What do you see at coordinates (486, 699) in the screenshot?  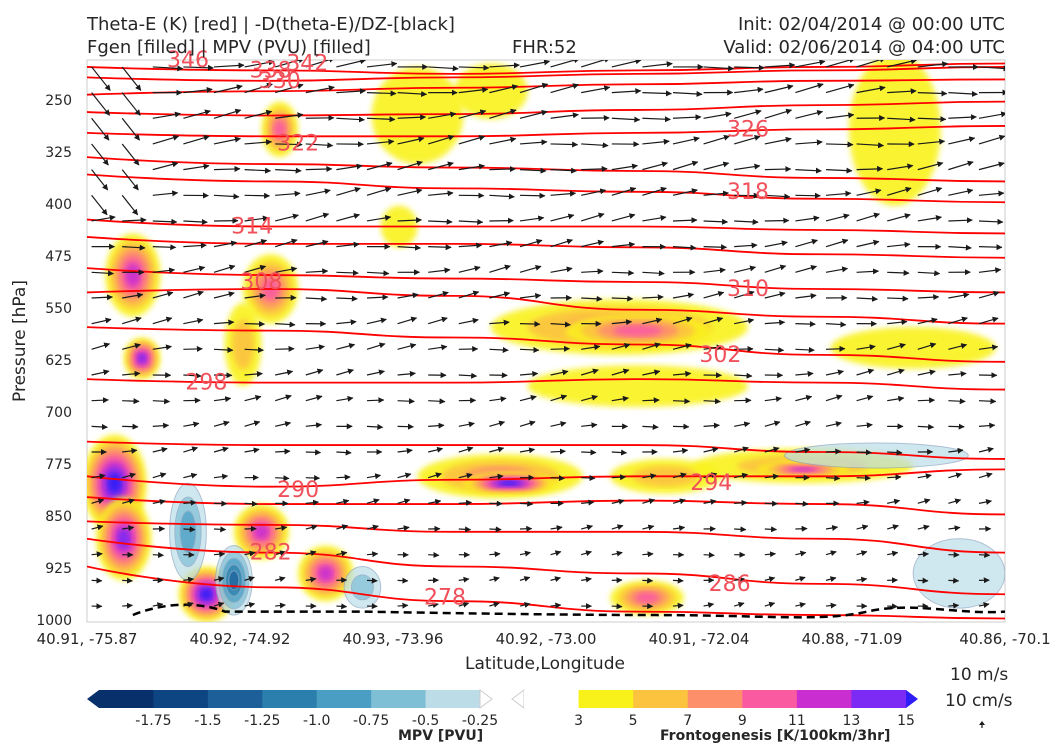 I see `mpv-colorbar-extend-max` at bounding box center [486, 699].